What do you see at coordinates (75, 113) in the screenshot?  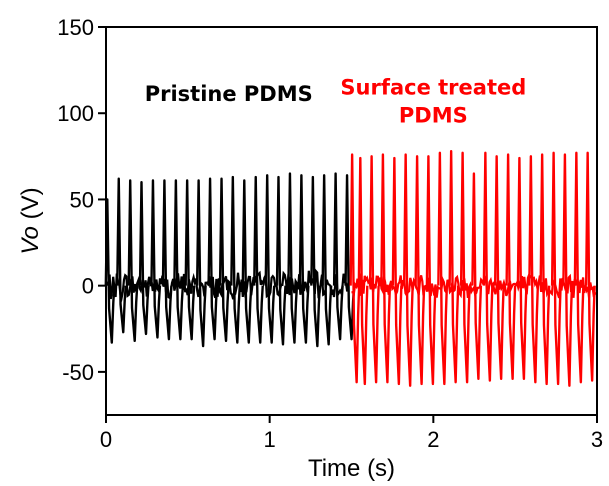 I see `y-tick-label: 100` at bounding box center [75, 113].